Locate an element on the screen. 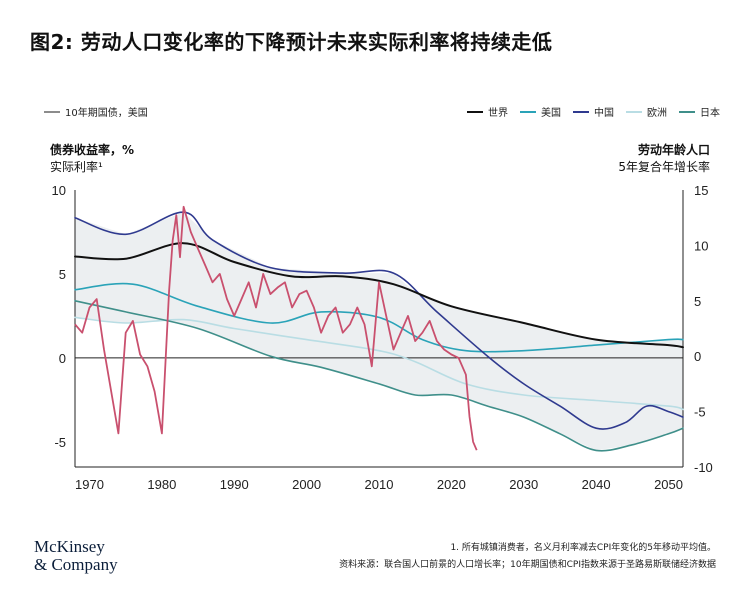  right-tick-label: -5 is located at coordinates (700, 412).